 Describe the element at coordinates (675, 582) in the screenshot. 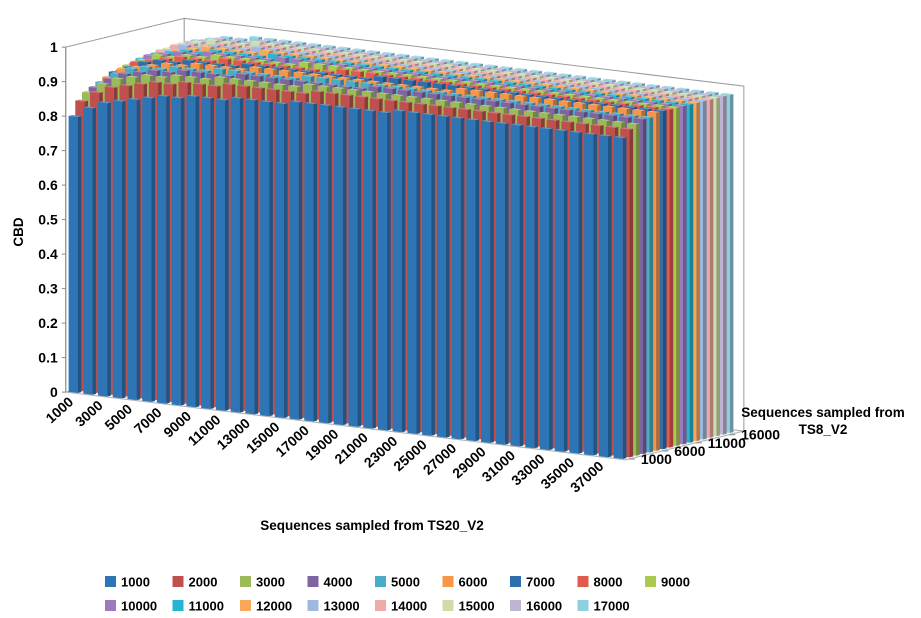

I see `legend-label: 9000` at that location.